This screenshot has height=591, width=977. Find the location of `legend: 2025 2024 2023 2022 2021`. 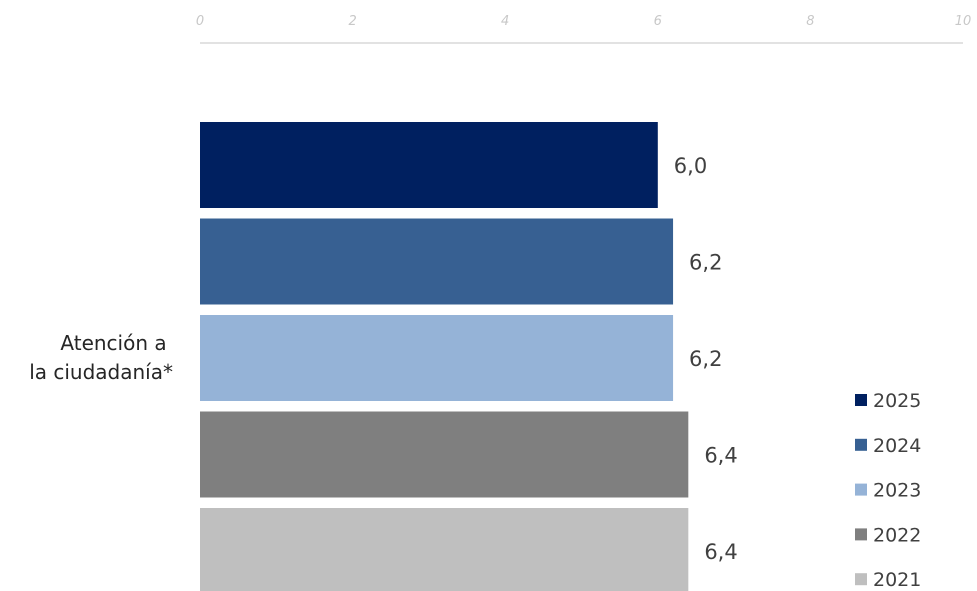

legend: 2025 2024 2023 2022 2021 is located at coordinates (888, 490).